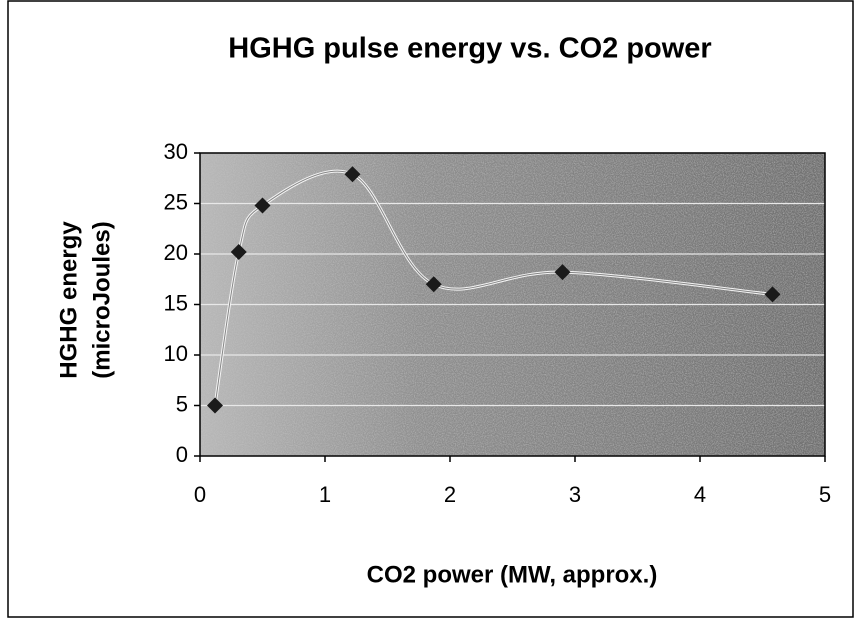 This screenshot has height=618, width=854. What do you see at coordinates (176, 353) in the screenshot?
I see `y-tick-label: 10` at bounding box center [176, 353].